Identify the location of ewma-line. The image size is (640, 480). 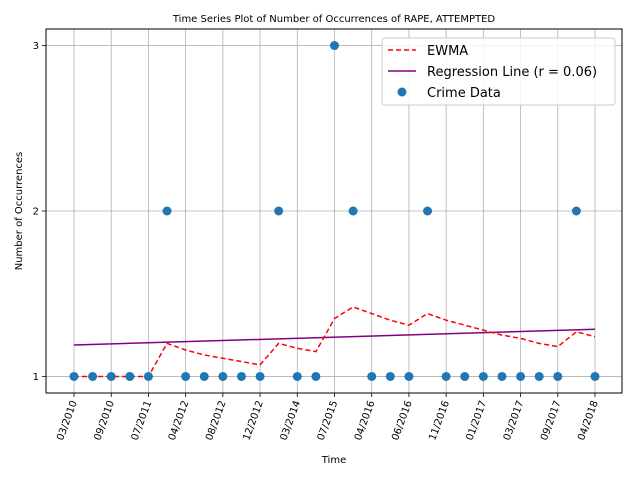
(335, 342).